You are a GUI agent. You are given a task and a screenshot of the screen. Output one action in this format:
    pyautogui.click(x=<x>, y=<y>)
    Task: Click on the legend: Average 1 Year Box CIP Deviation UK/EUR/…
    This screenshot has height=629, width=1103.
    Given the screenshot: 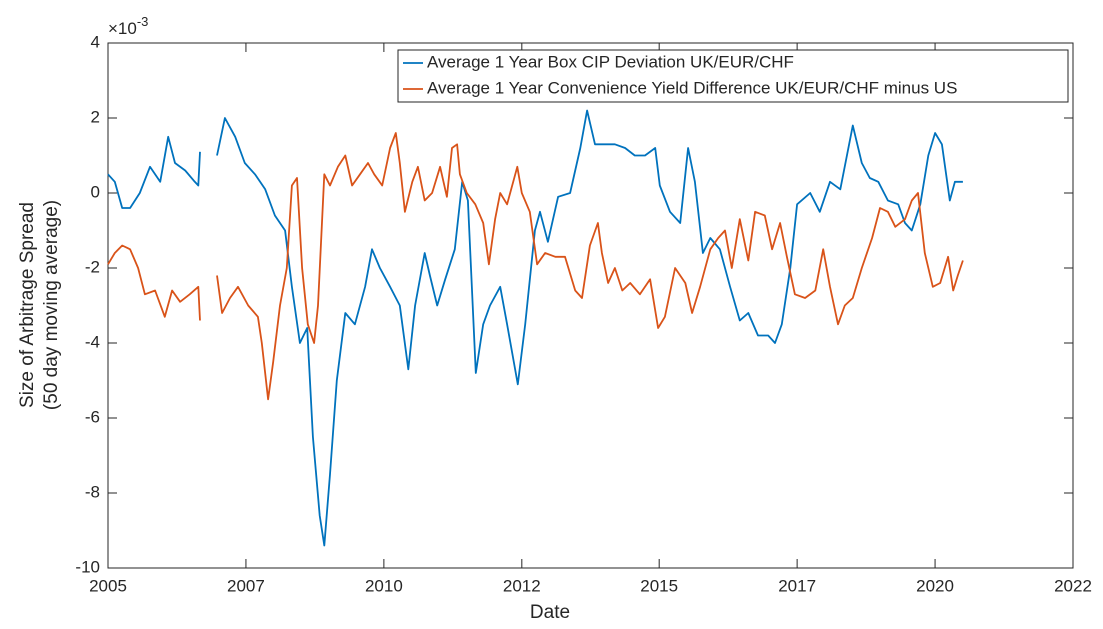 What is the action you would take?
    pyautogui.click(x=733, y=76)
    